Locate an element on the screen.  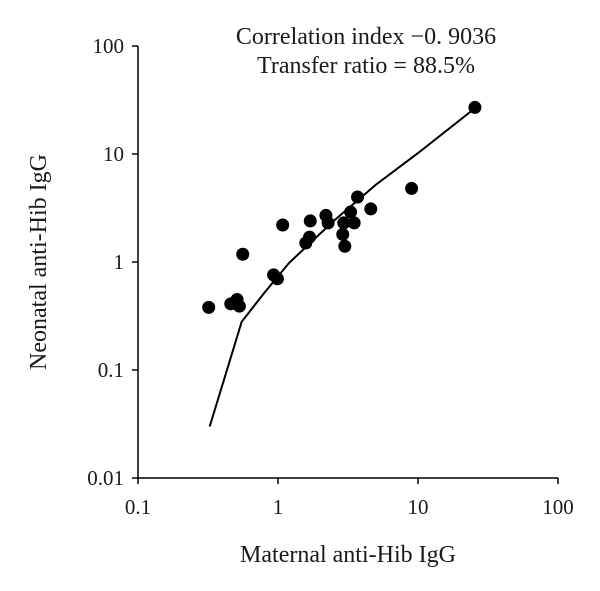
annotation-correlation: Correlation index −0. 9036 is located at coordinates (366, 37).